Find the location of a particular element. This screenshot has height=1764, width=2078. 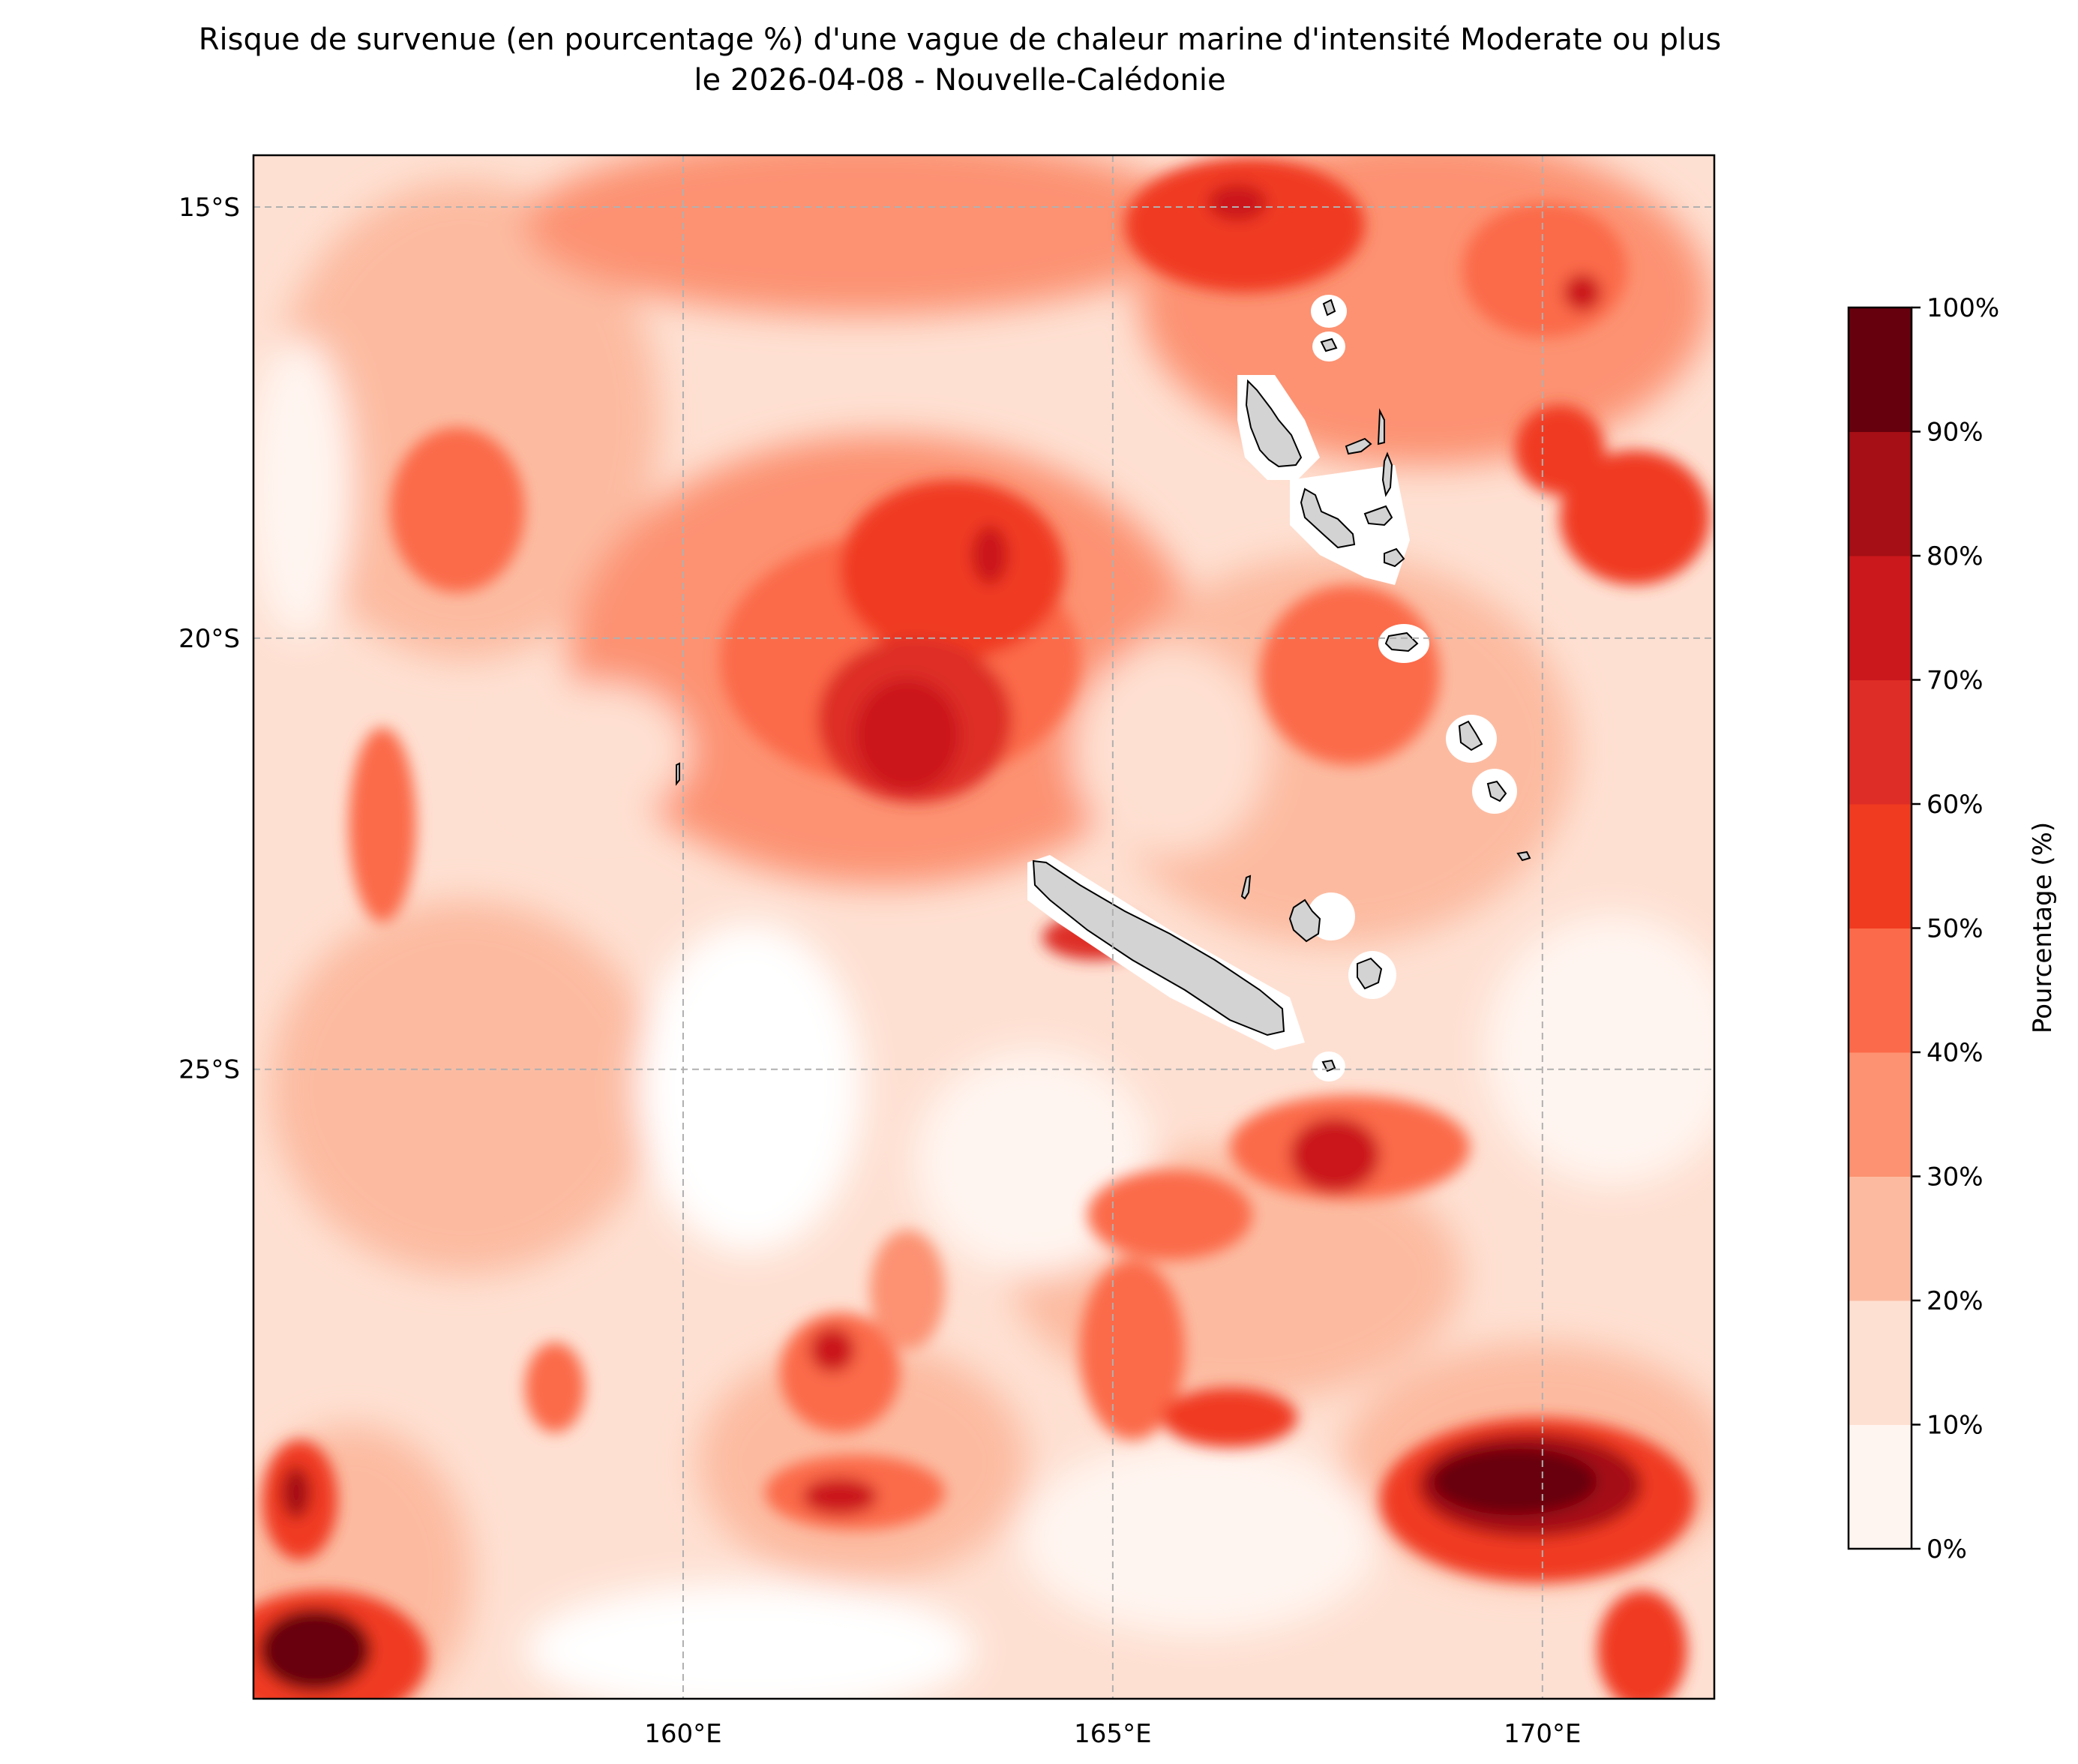

mare-island is located at coordinates (1370, 973).